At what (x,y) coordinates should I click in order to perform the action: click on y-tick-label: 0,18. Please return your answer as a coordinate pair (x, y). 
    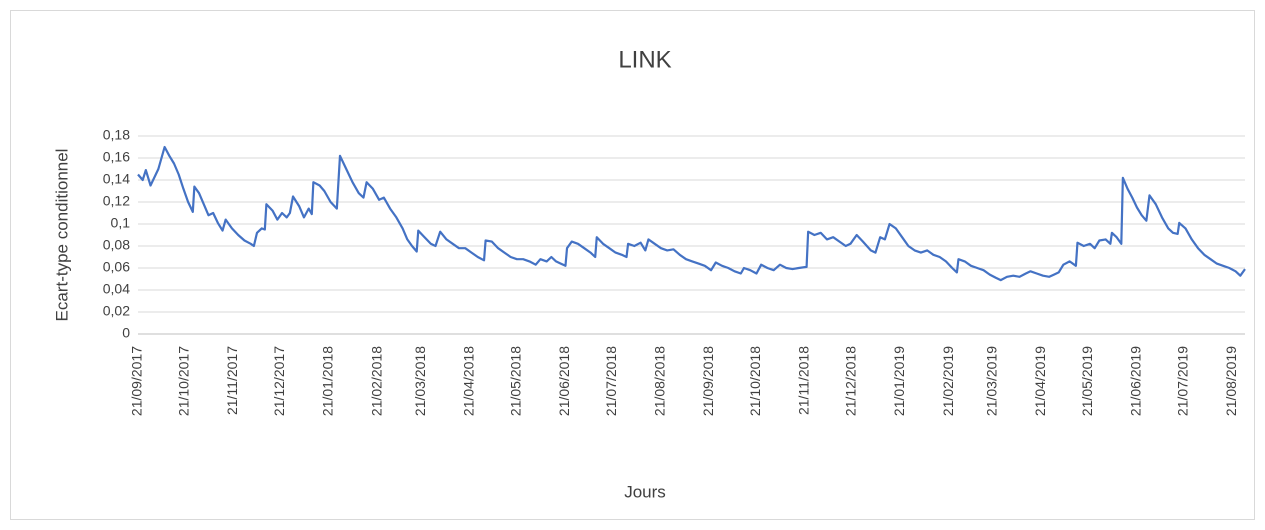
    Looking at the image, I should click on (116, 135).